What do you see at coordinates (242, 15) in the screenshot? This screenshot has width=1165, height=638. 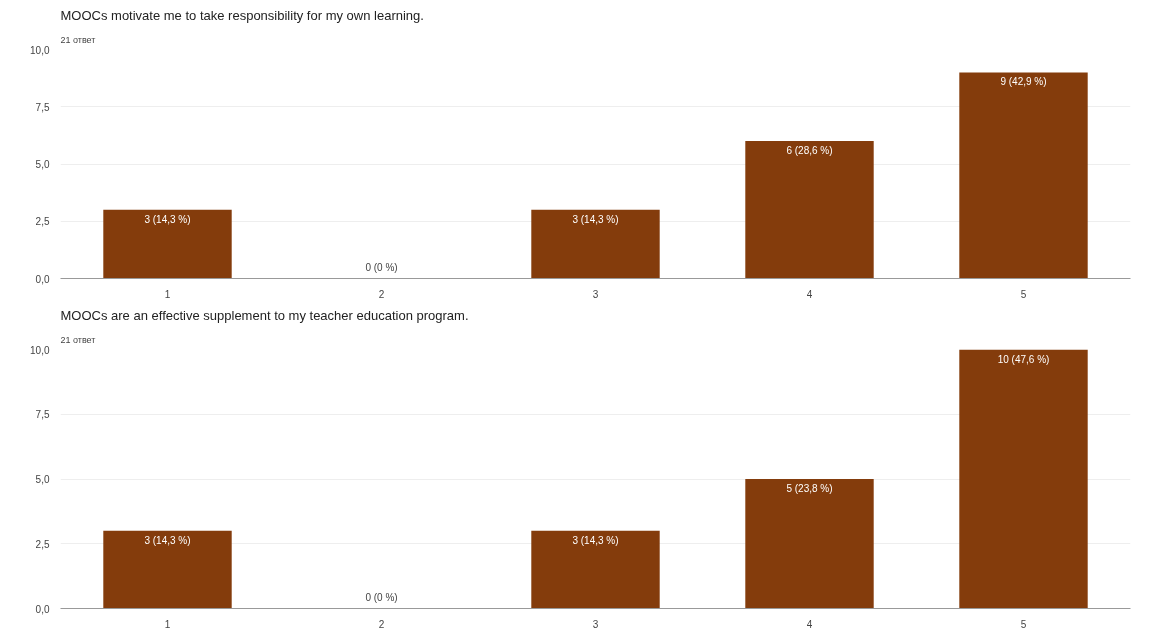 I see `chart-title: MOOCs motivate me to take responsibility for my own learning.` at bounding box center [242, 15].